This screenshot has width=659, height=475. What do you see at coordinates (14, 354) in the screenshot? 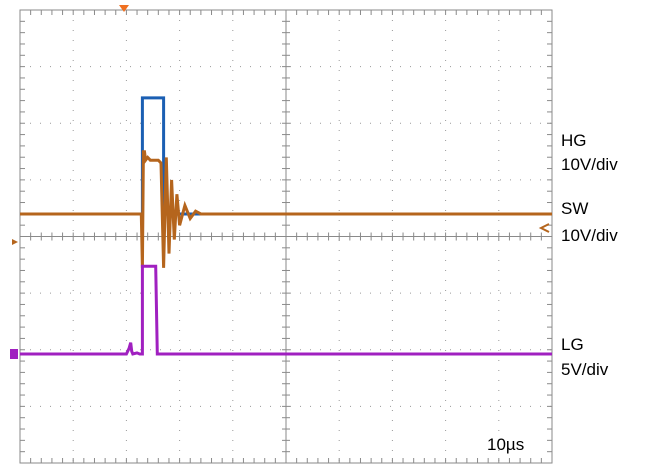
I see `lg-ground-marker` at bounding box center [14, 354].